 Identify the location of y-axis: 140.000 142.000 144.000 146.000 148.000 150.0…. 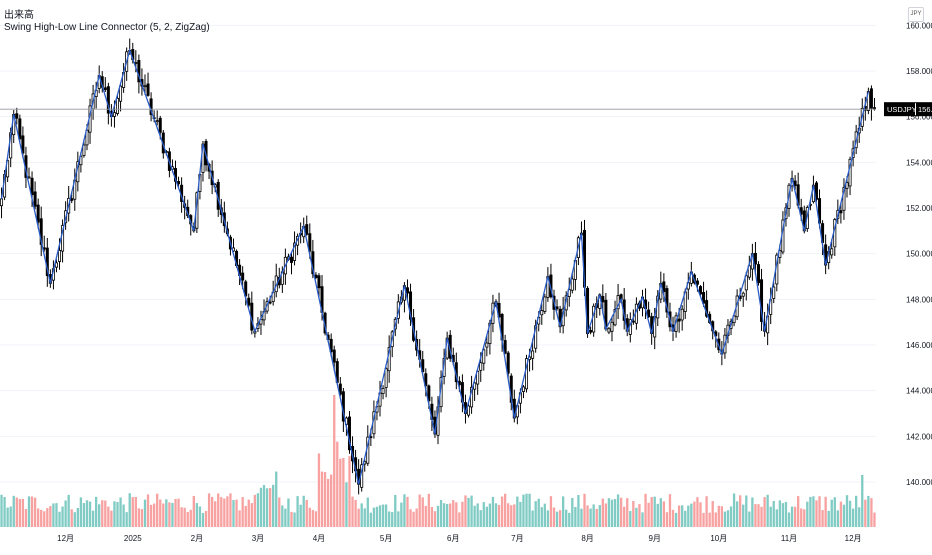
(908, 254).